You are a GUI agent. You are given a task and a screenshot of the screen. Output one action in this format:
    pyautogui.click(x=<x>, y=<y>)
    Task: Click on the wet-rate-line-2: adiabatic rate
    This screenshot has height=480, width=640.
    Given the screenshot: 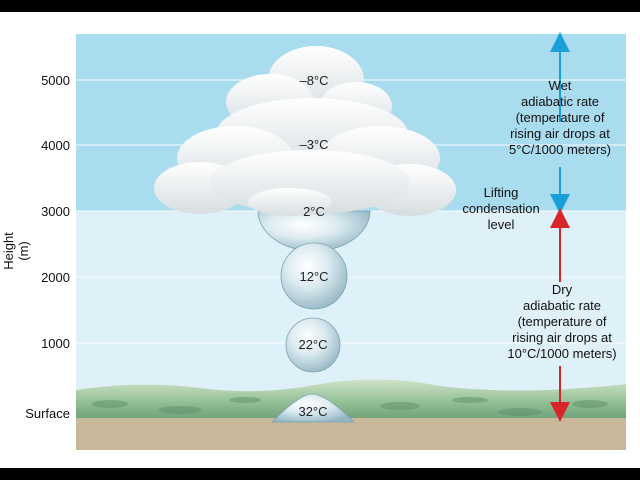 What is the action you would take?
    pyautogui.click(x=560, y=101)
    